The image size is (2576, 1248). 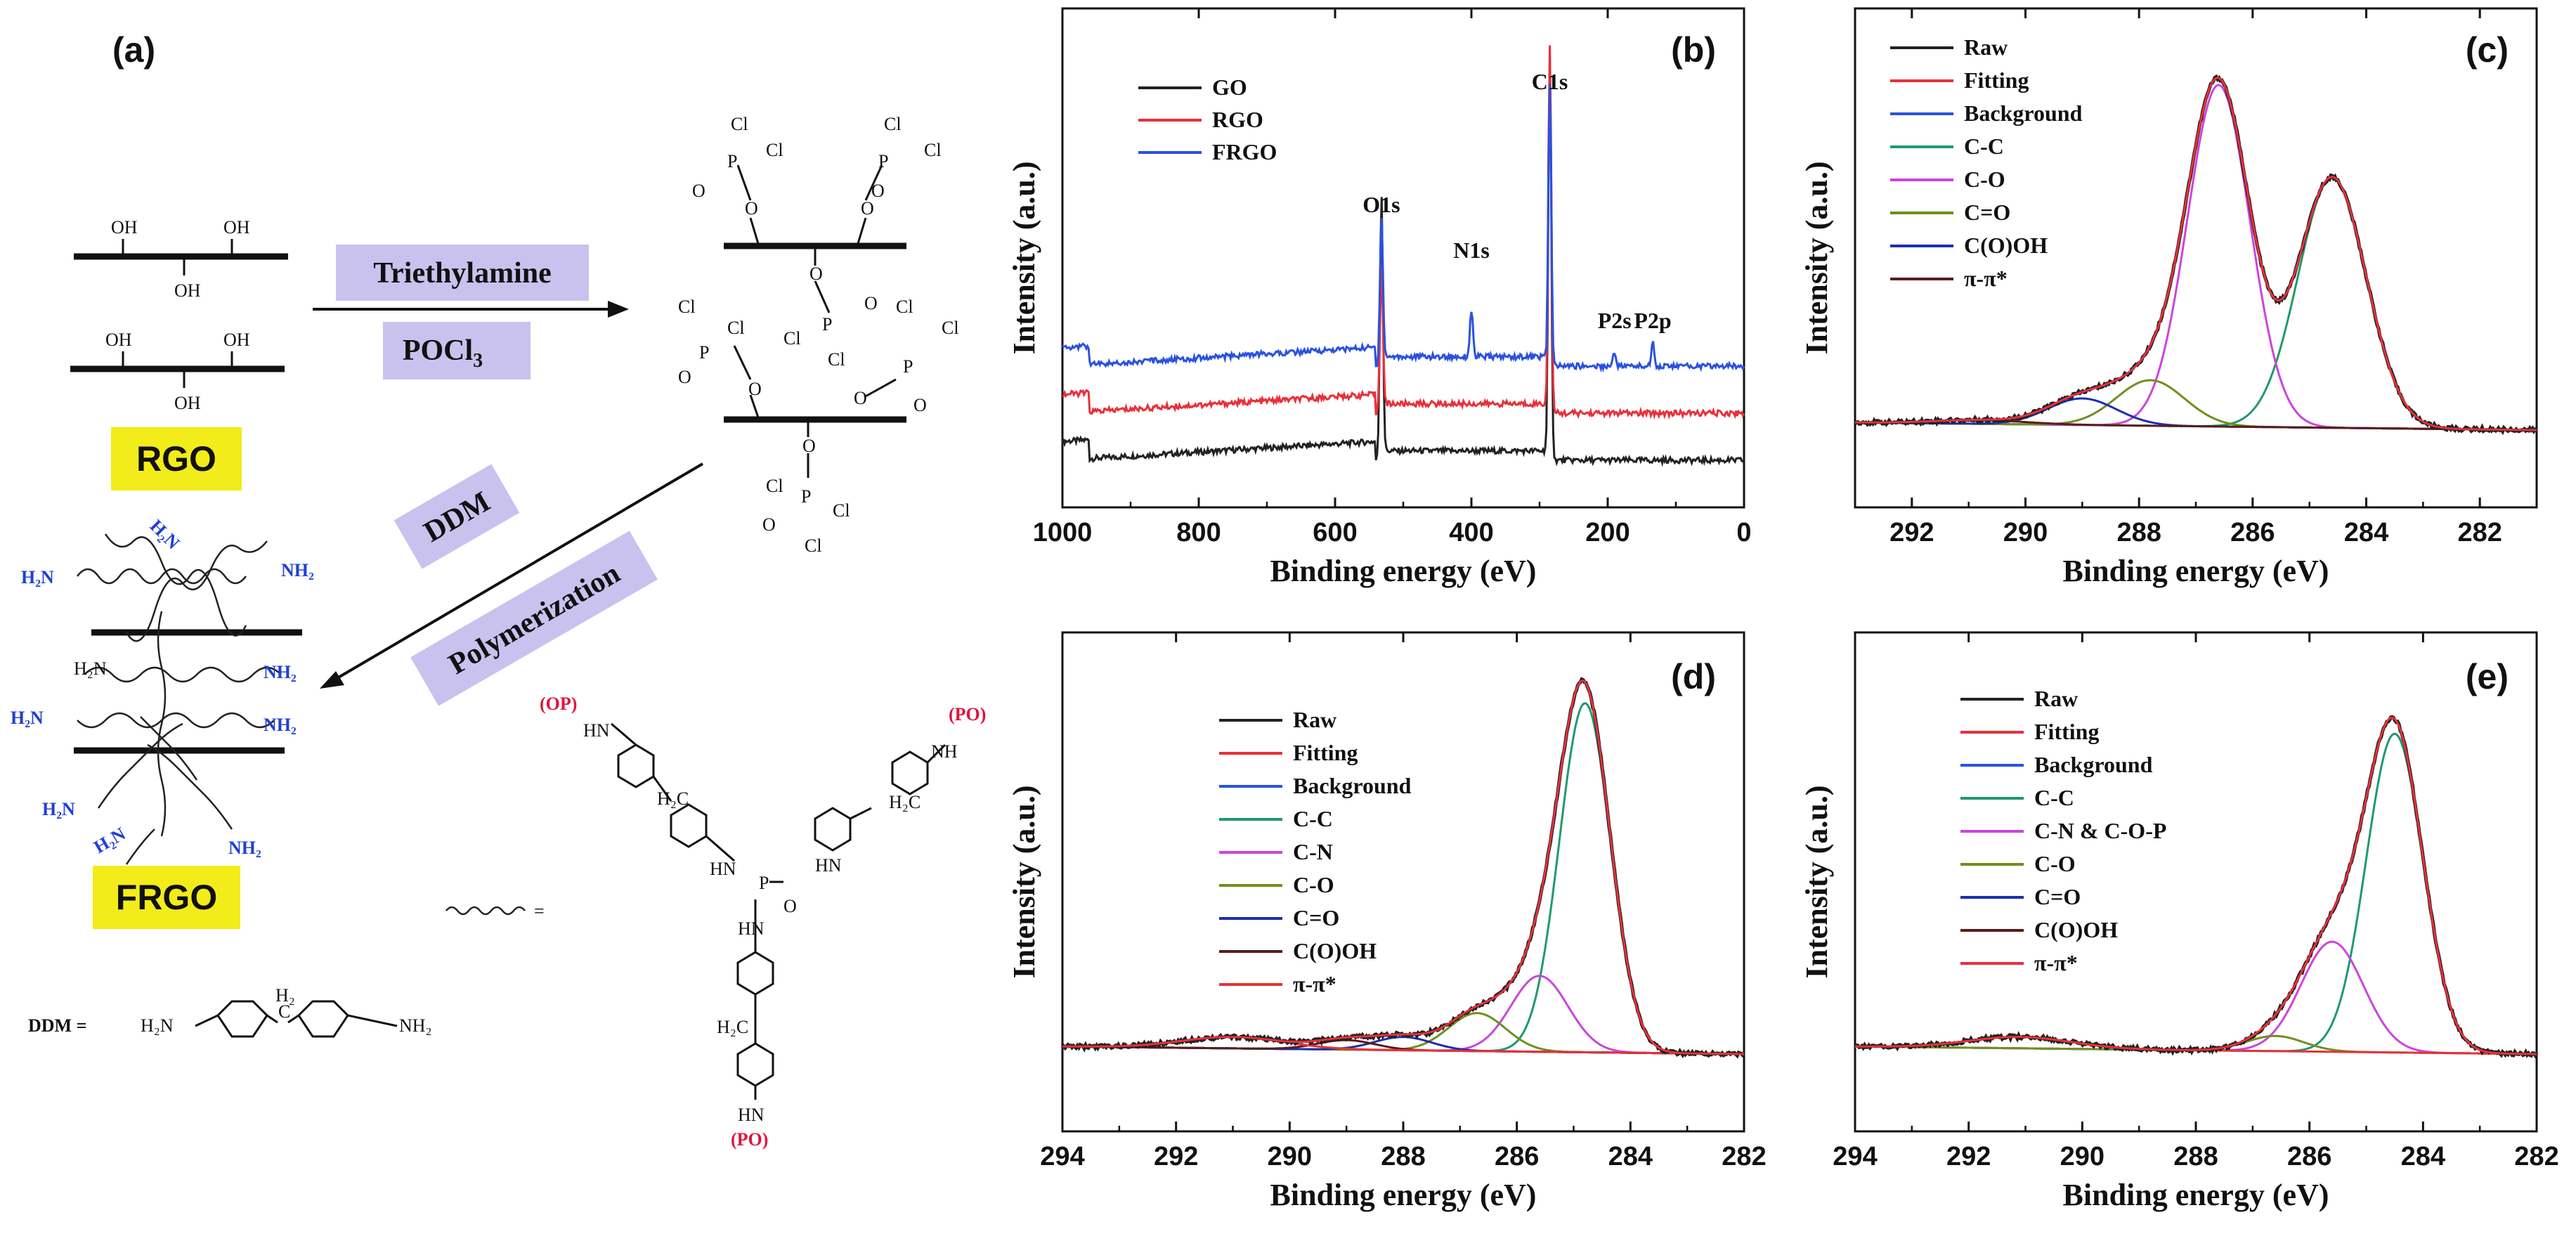 I want to click on series-line-go, so click(x=1403, y=262).